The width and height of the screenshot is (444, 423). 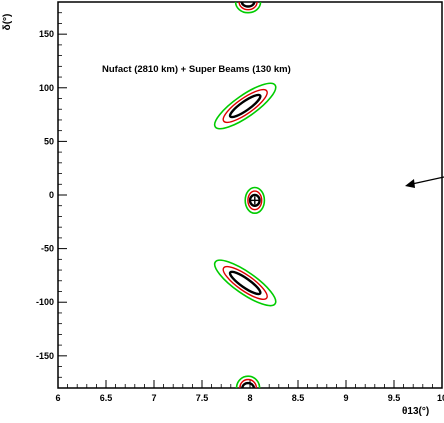 I want to click on x-tick-label: 8.5, so click(x=298, y=398).